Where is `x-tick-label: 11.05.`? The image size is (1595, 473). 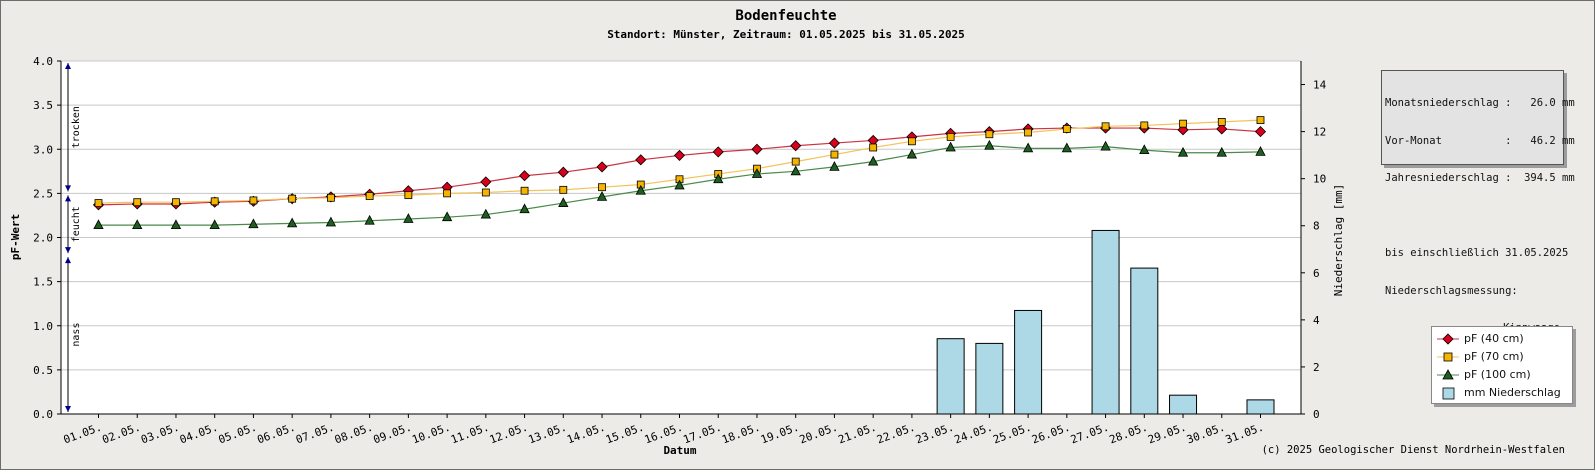
x-tick-label: 11.05. is located at coordinates (470, 434).